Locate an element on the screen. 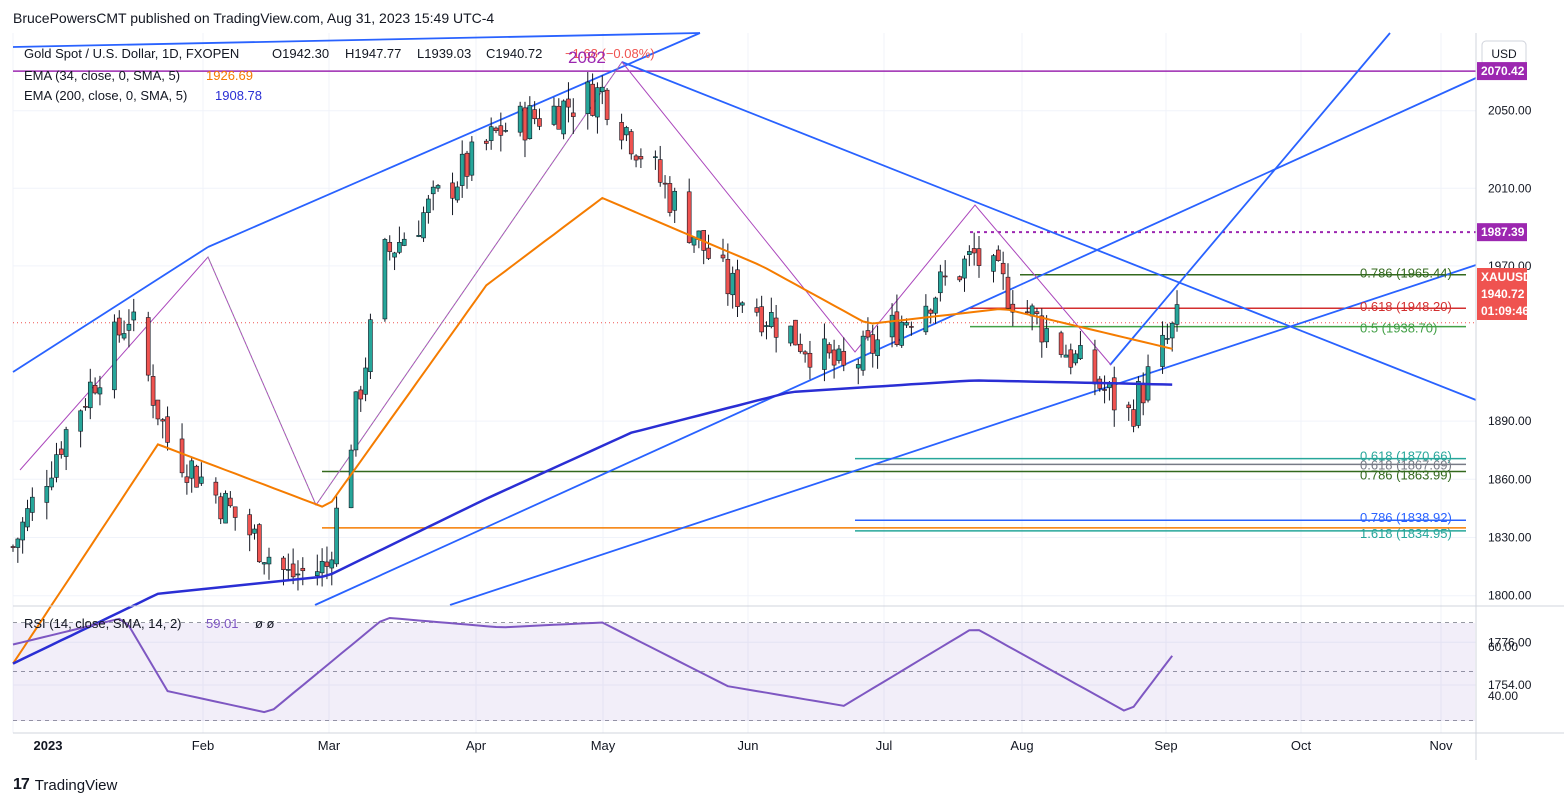 This screenshot has width=1564, height=807. time-tick: 2023 is located at coordinates (48, 745).